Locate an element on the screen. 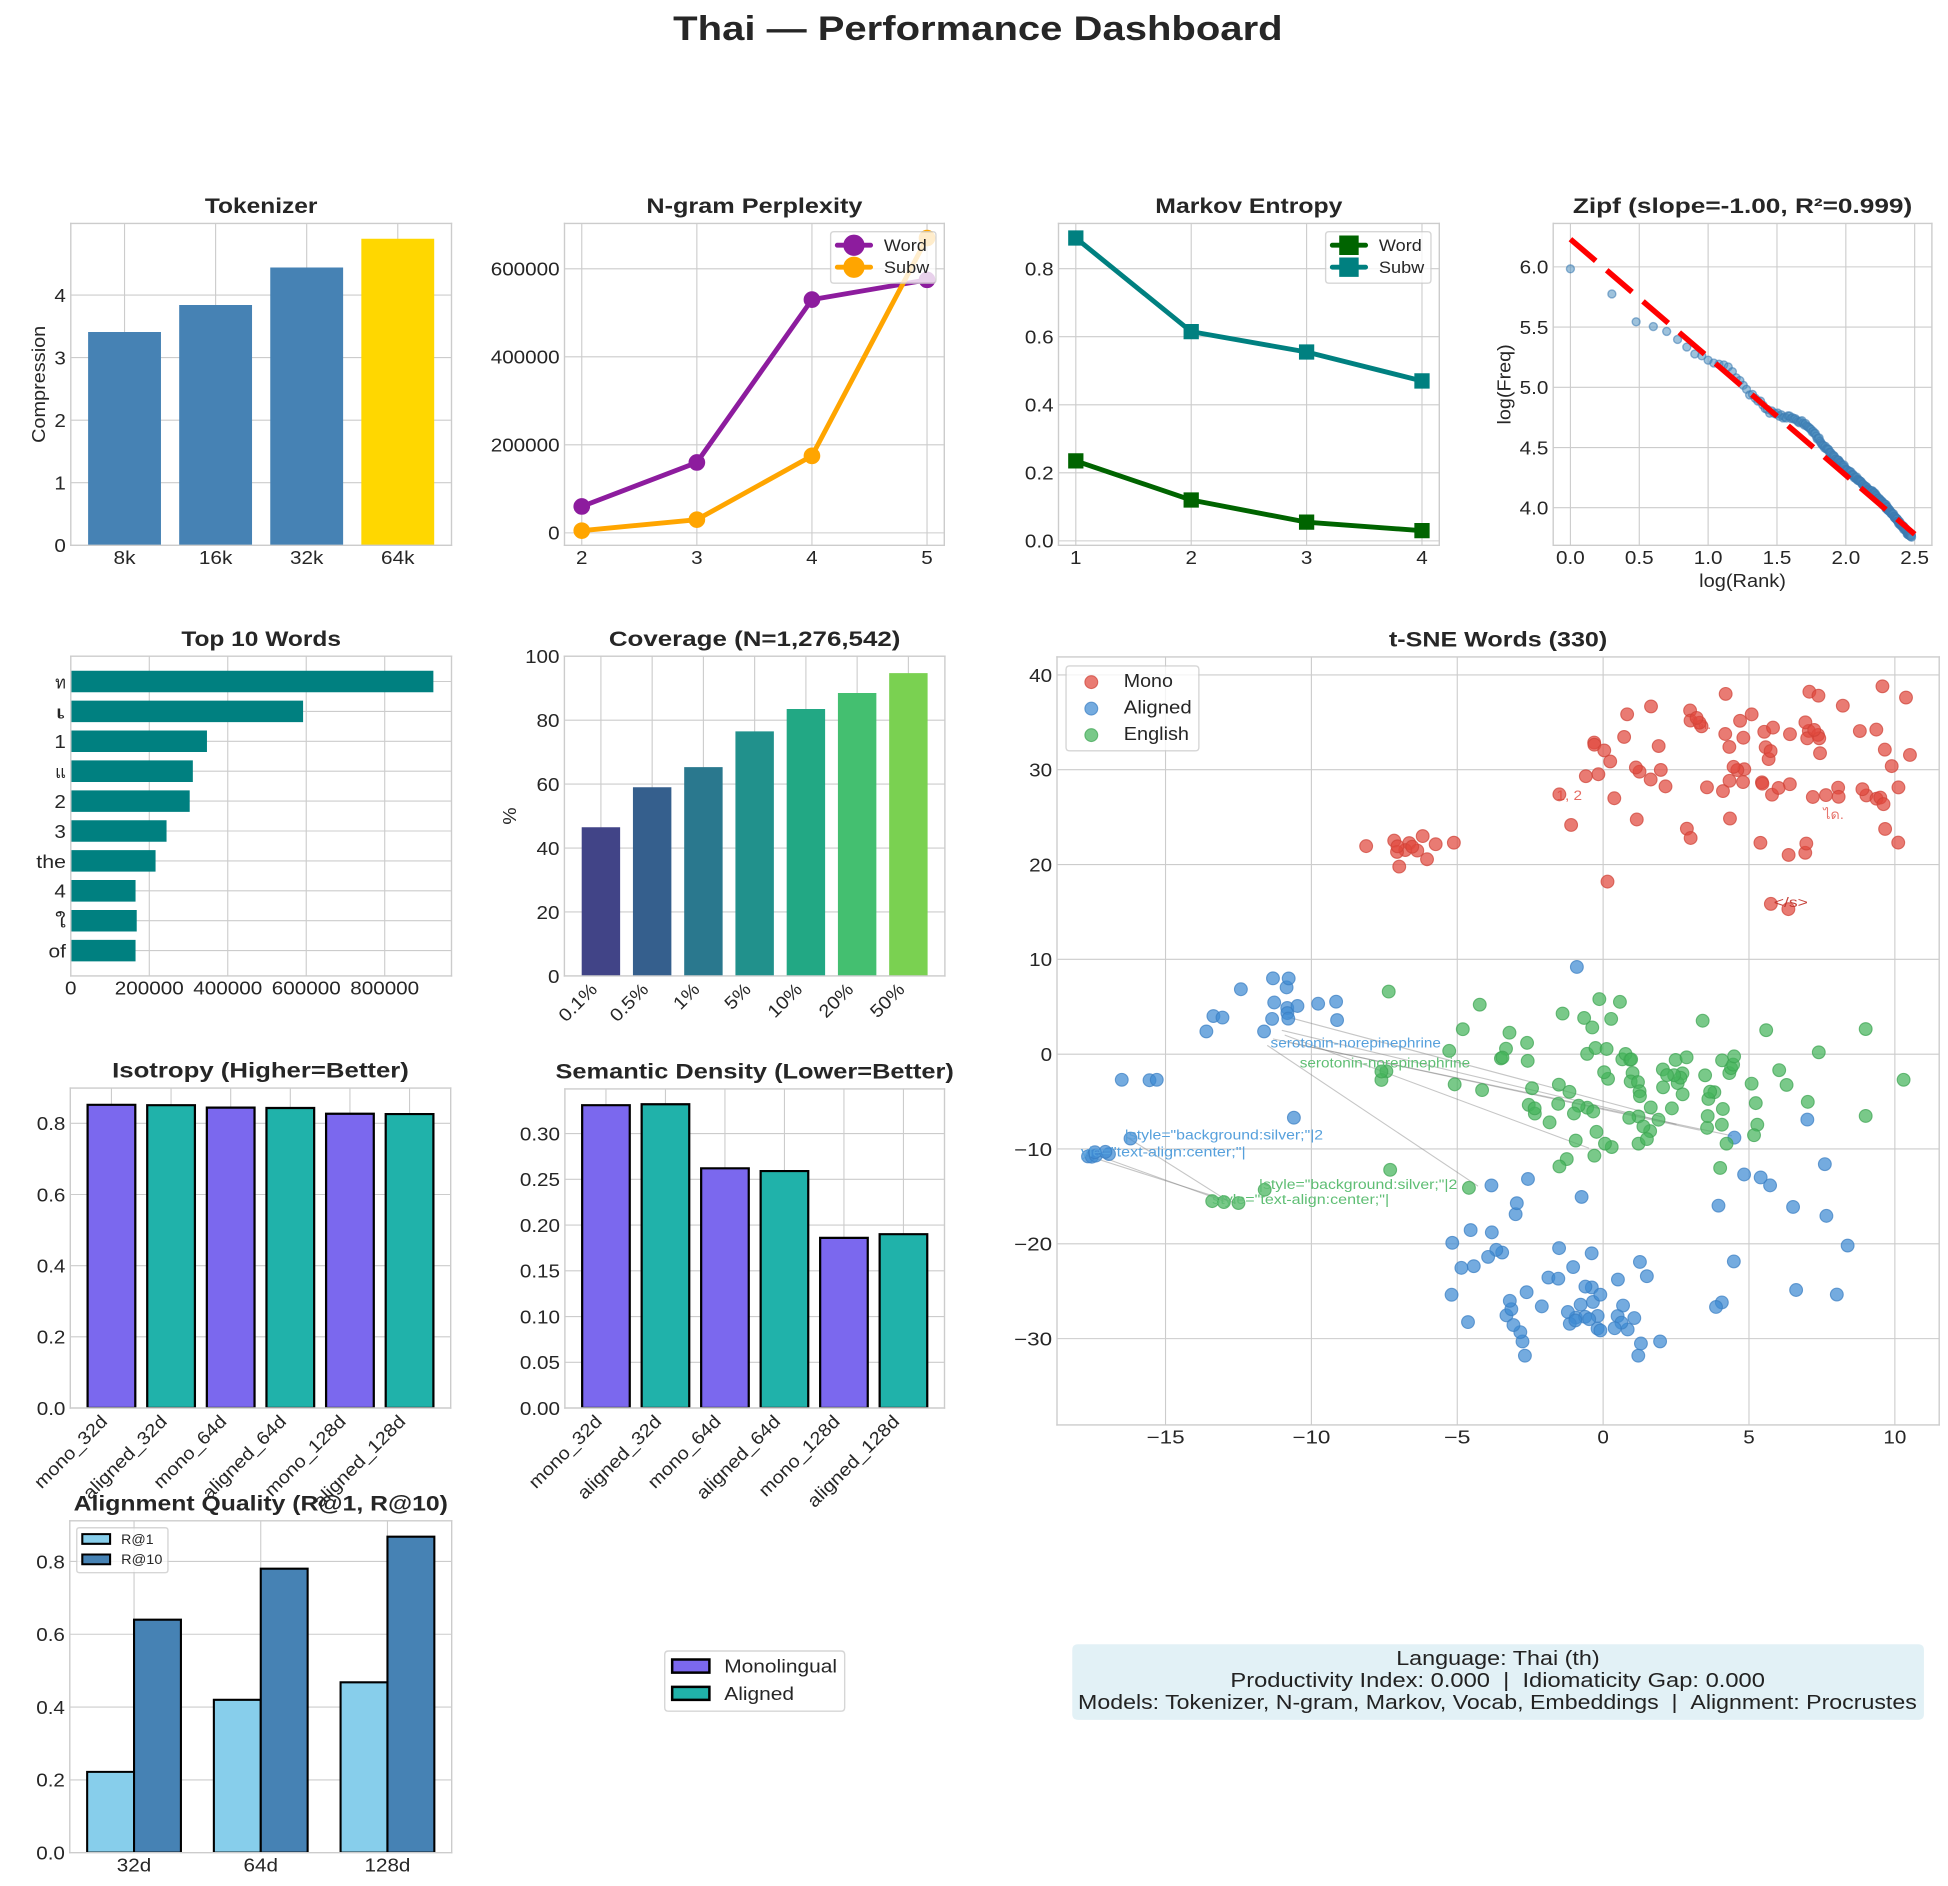 The height and width of the screenshot is (1886, 1948). svg-text: 2.5 is located at coordinates (1914, 558).